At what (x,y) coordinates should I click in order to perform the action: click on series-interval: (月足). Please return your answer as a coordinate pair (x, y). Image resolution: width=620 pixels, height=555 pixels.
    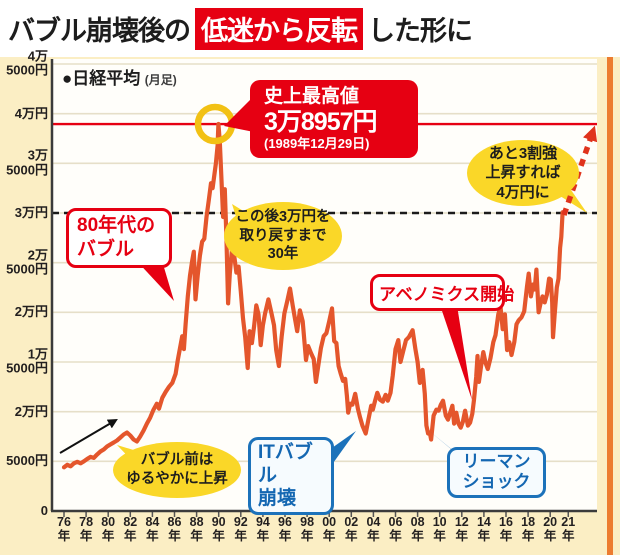
    Looking at the image, I should click on (160, 80).